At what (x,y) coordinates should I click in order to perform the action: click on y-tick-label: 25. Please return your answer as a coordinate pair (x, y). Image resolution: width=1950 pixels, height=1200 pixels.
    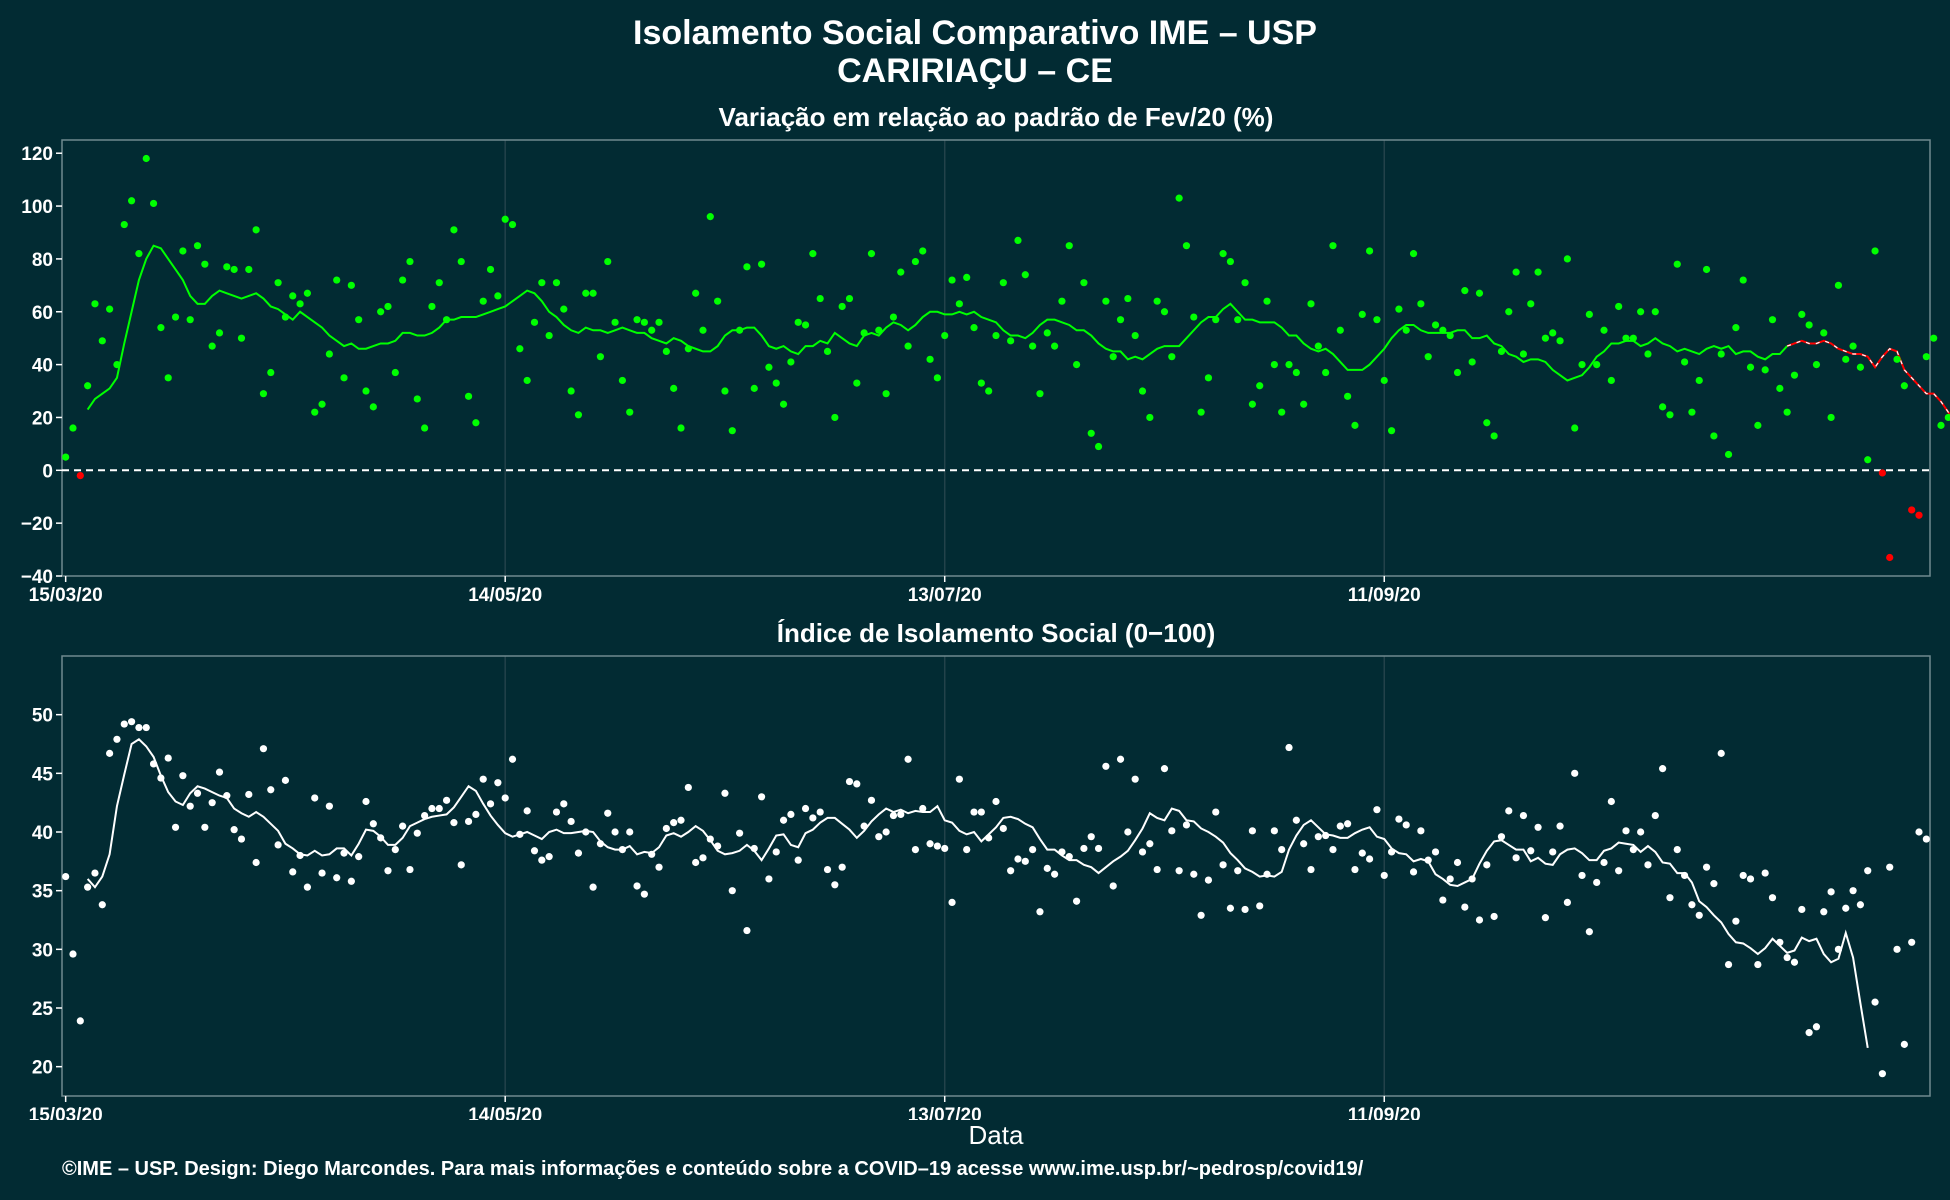
    Looking at the image, I should click on (43, 1009).